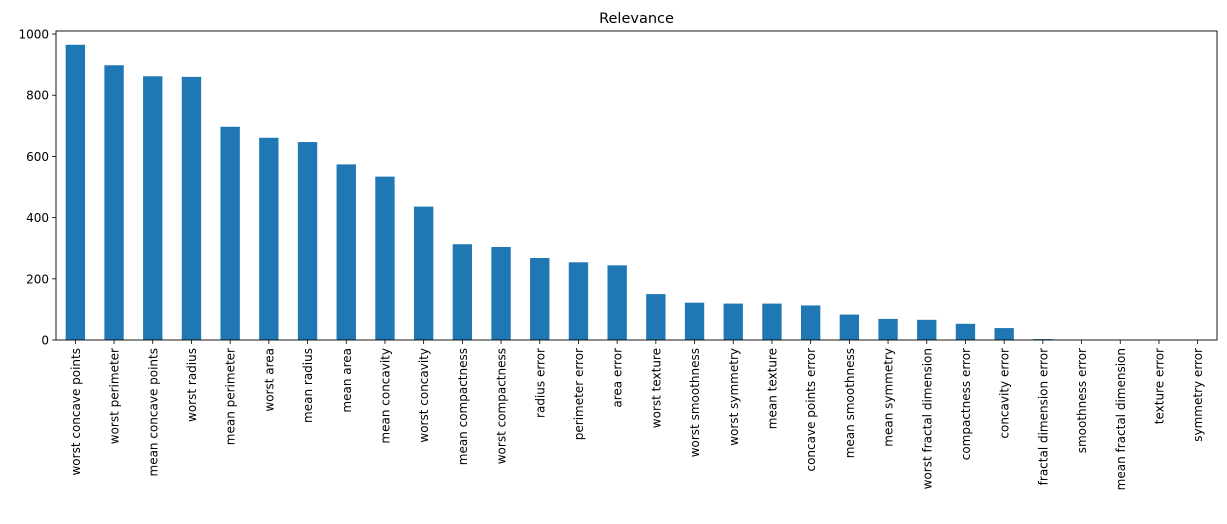 Image resolution: width=1227 pixels, height=524 pixels. What do you see at coordinates (346, 252) in the screenshot?
I see `bar-mean-area` at bounding box center [346, 252].